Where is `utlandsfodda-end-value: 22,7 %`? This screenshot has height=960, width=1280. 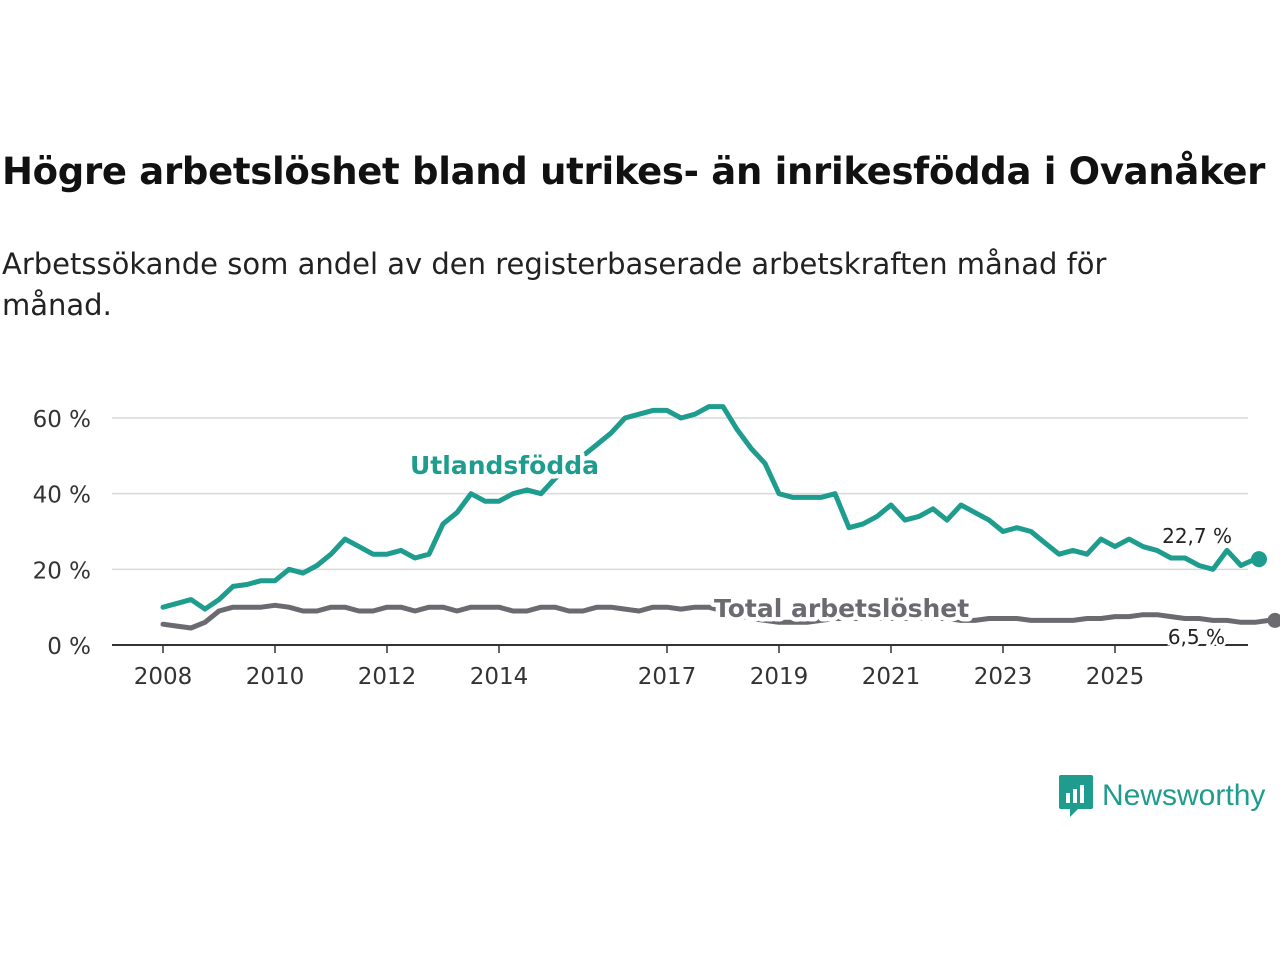
utlandsfodda-end-value: 22,7 % is located at coordinates (1197, 536).